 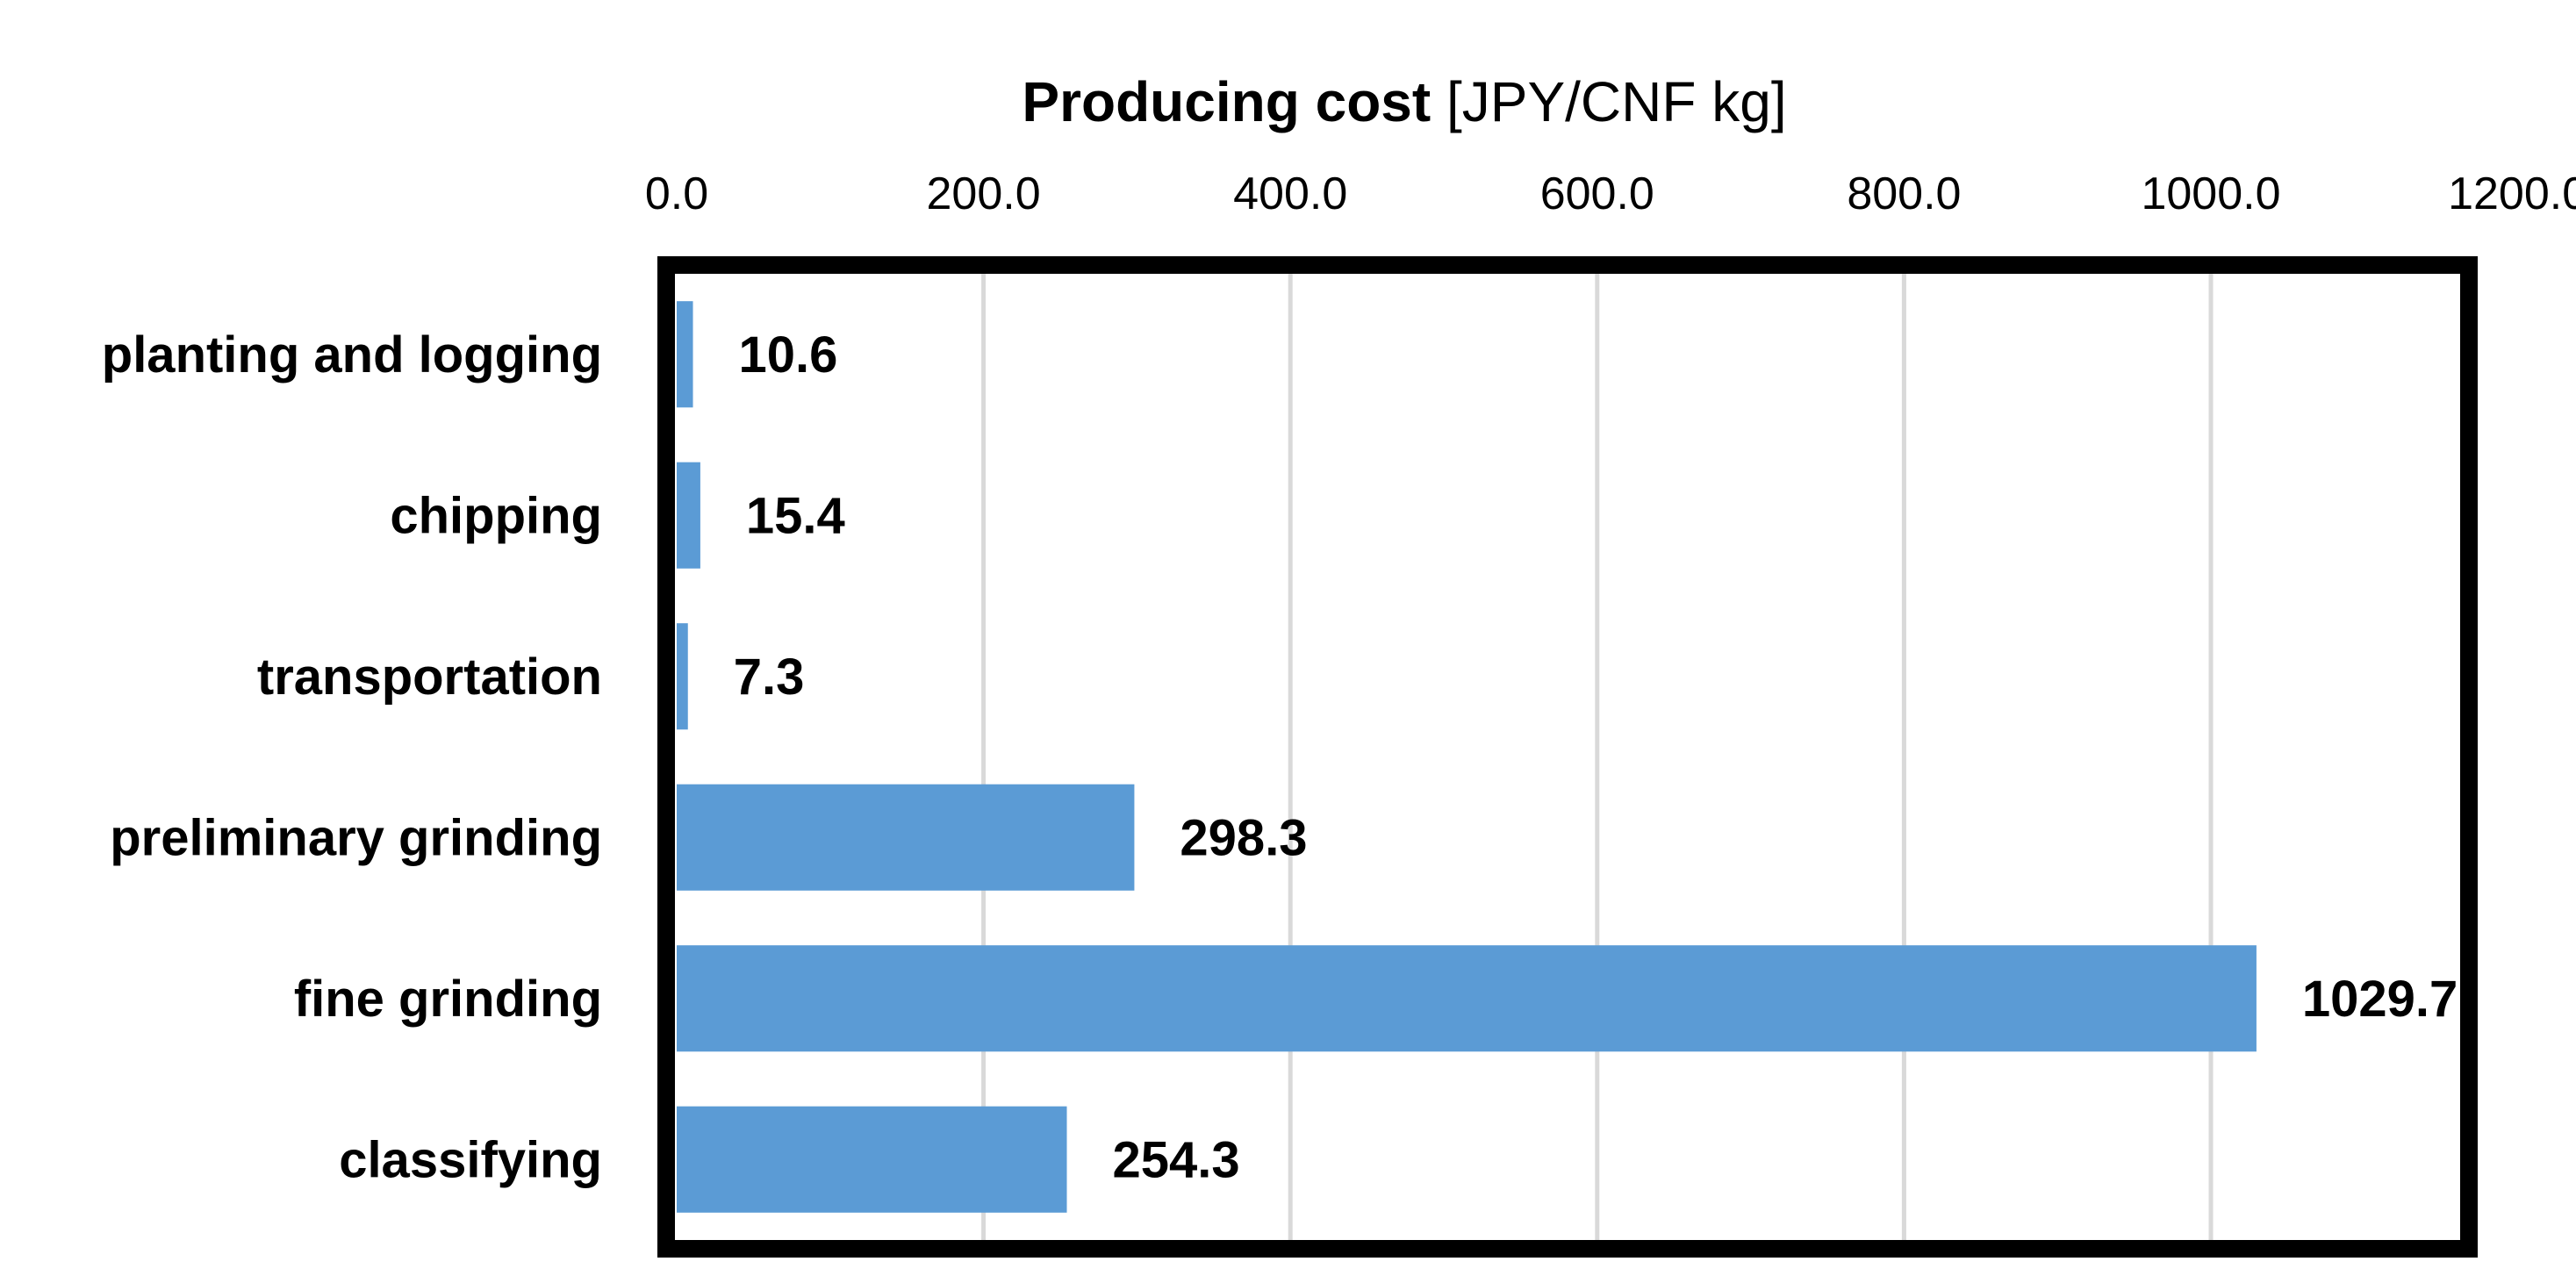 I want to click on chart-title: Producing cost [JPY/CNF kg], so click(x=1404, y=102).